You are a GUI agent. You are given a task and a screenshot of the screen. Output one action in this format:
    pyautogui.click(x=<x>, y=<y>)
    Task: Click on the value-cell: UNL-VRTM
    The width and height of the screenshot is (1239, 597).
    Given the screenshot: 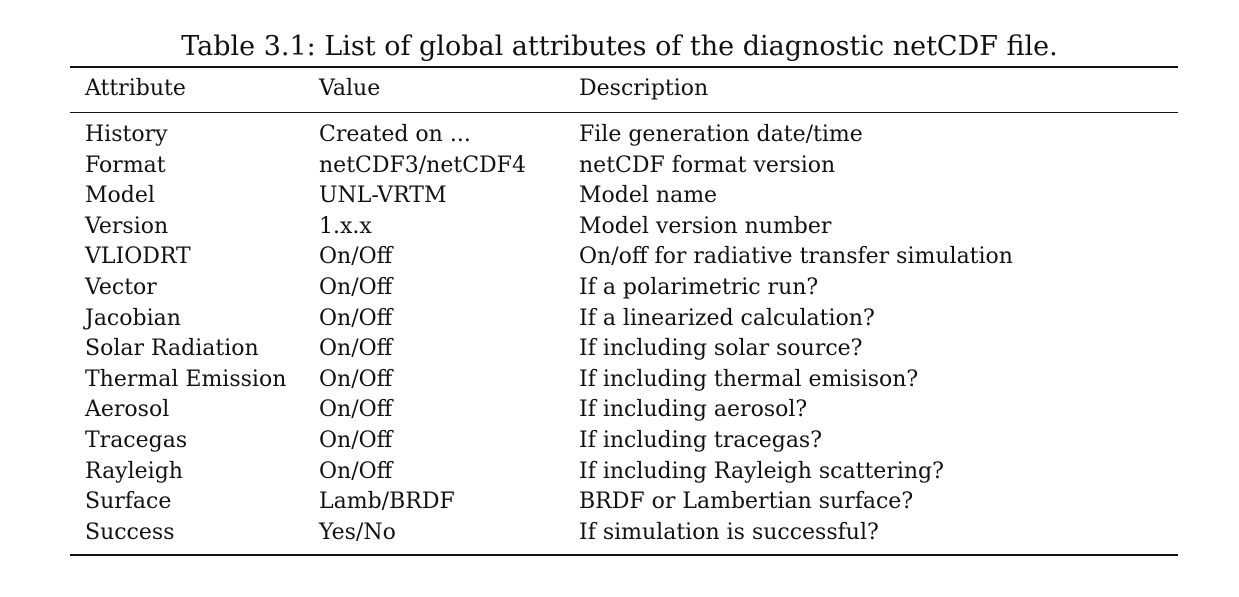 What is the action you would take?
    pyautogui.click(x=383, y=196)
    